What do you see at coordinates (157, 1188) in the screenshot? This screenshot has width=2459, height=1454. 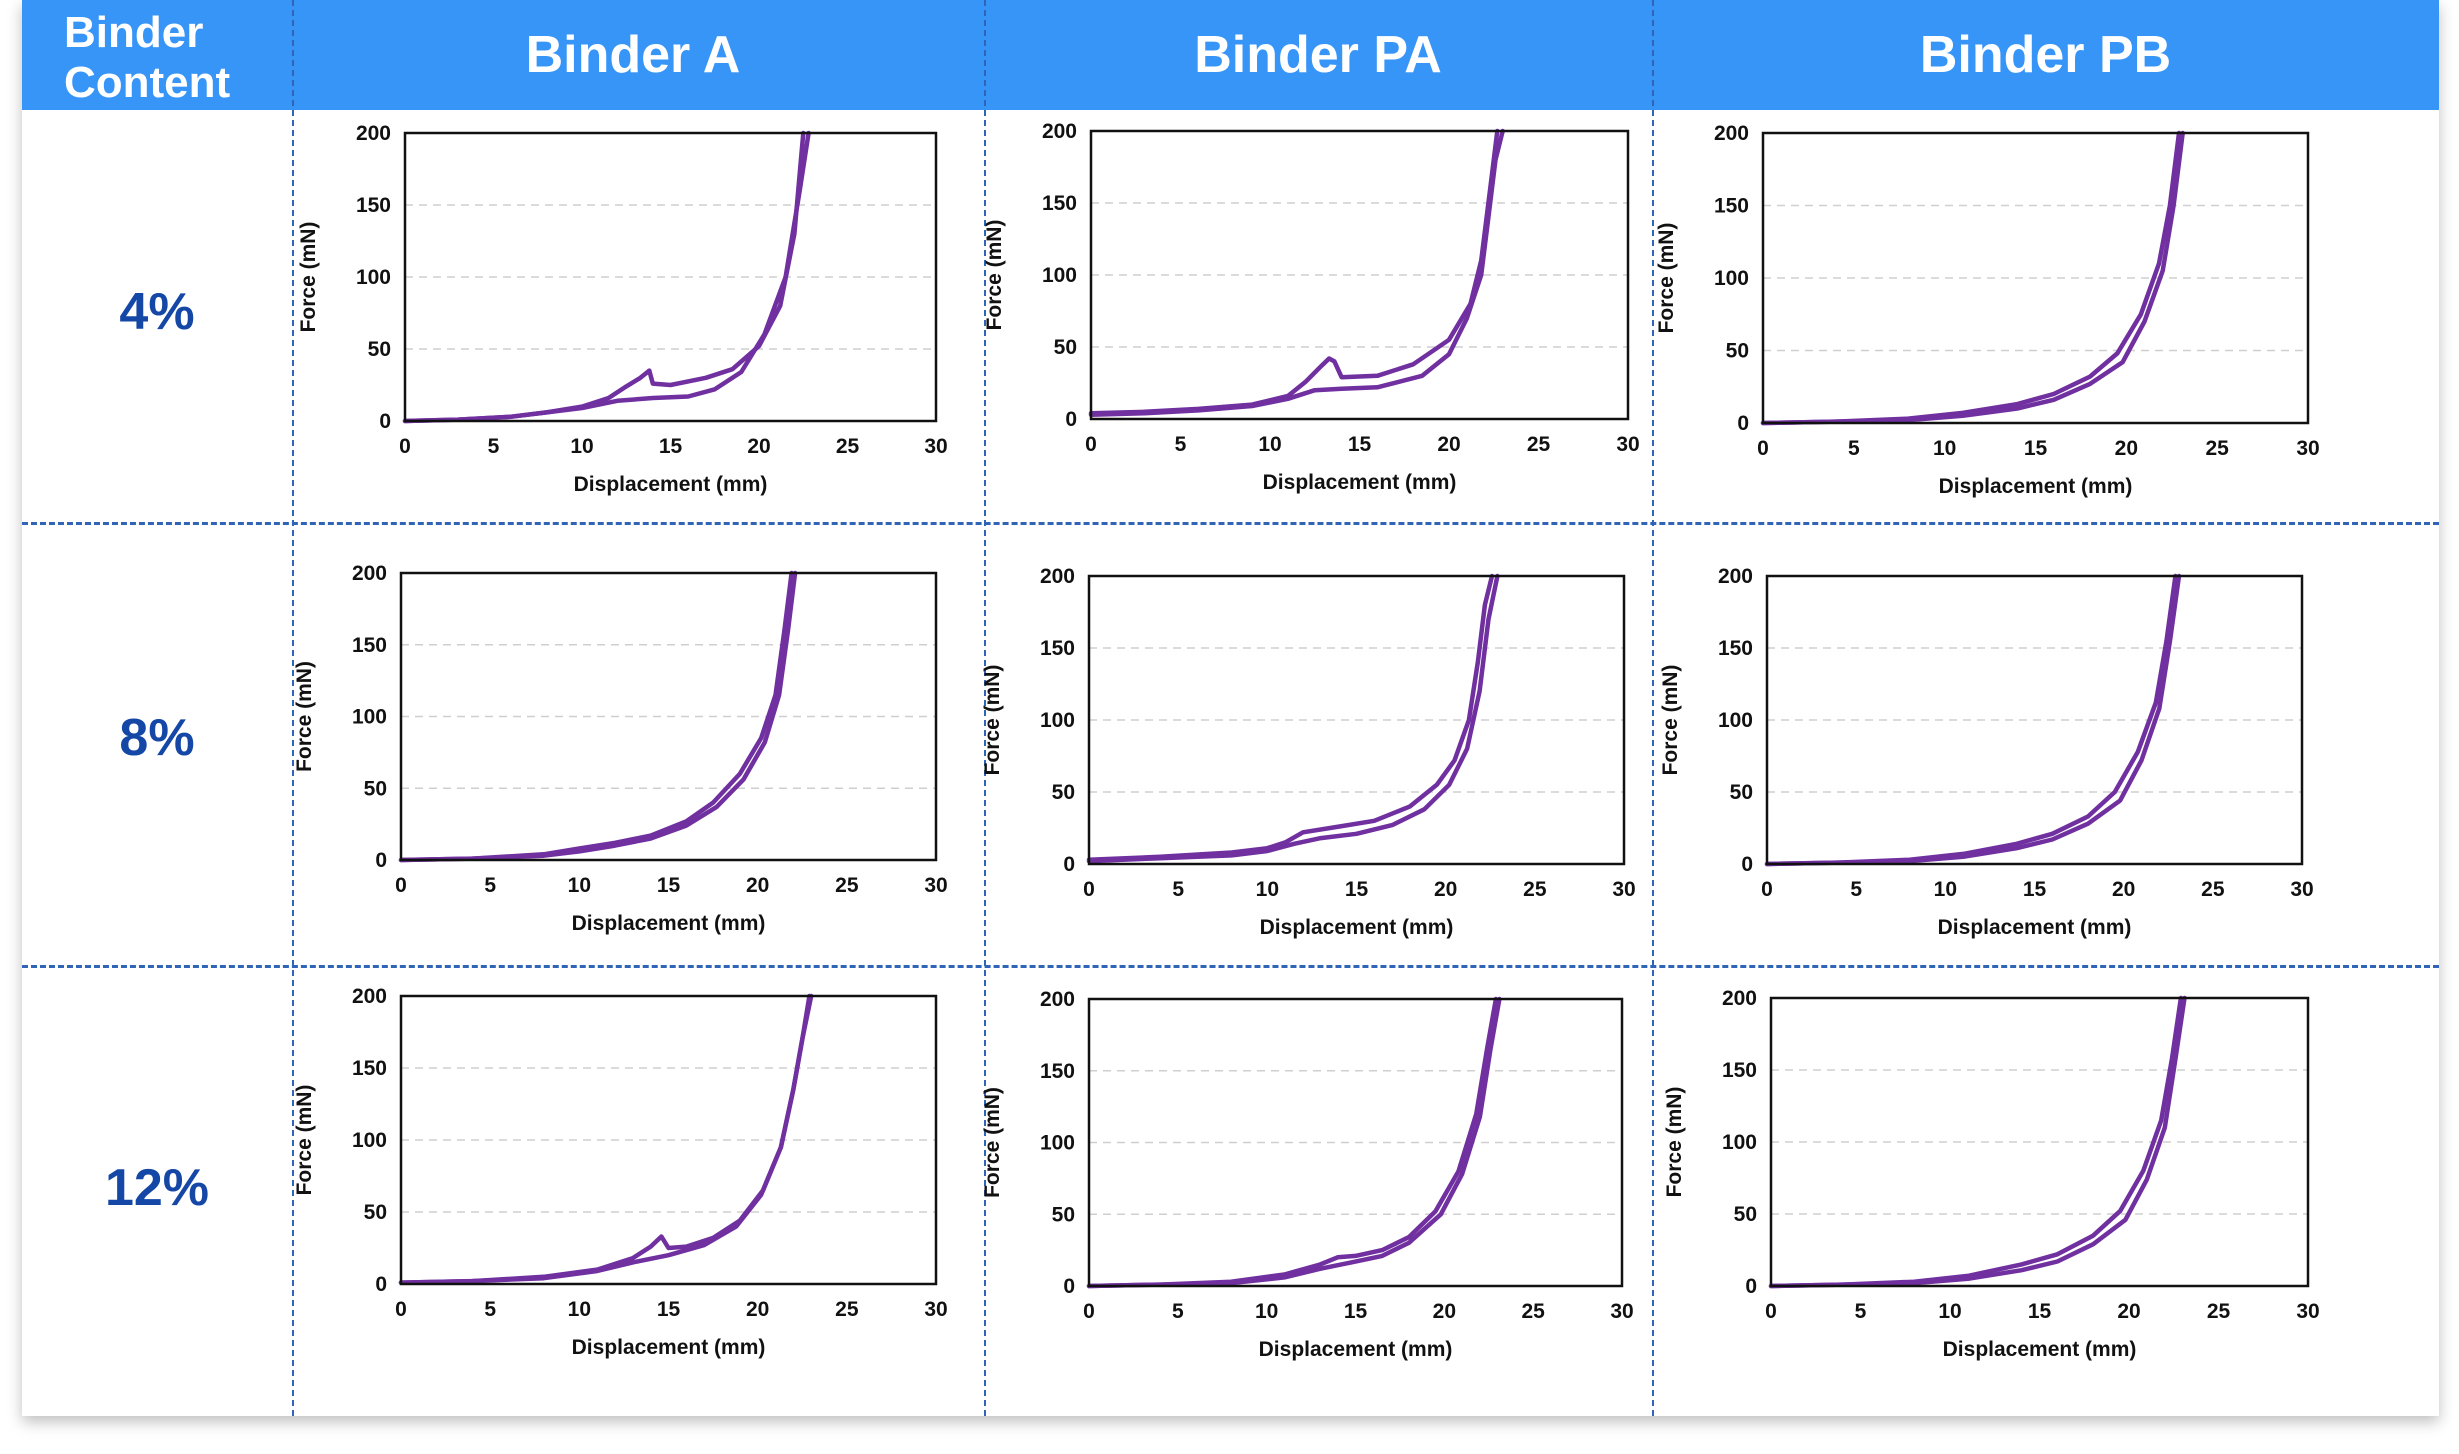 I see `row-label-12: 12%` at bounding box center [157, 1188].